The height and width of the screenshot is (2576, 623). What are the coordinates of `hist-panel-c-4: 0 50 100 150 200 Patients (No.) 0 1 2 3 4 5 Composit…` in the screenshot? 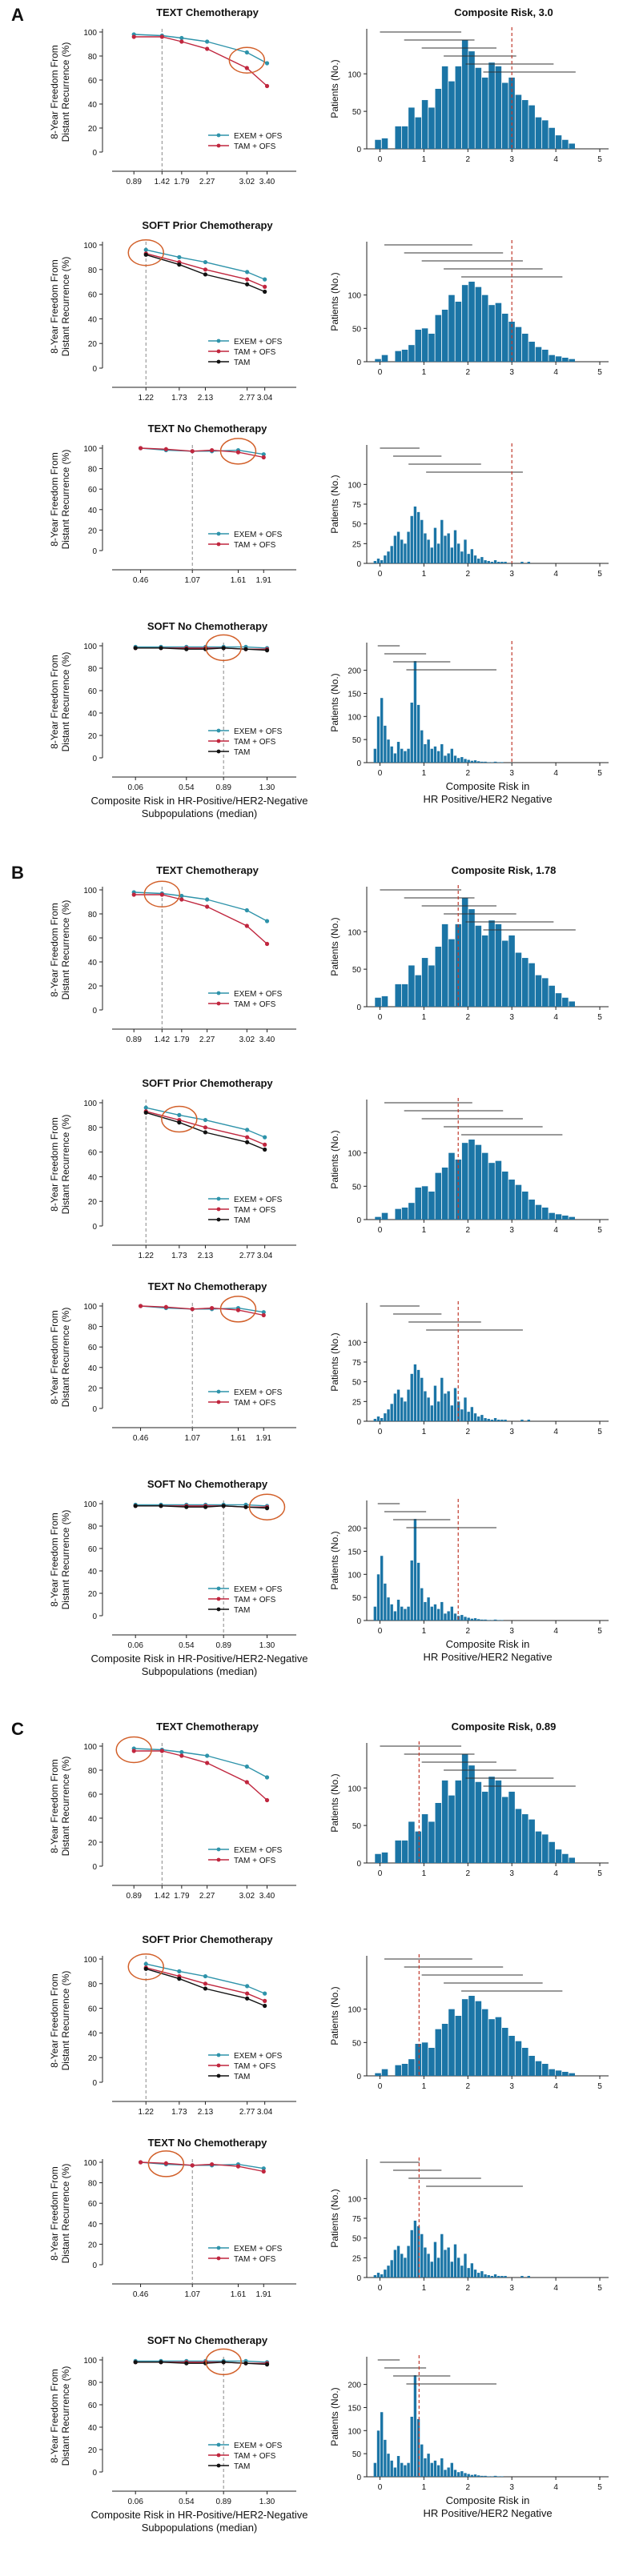 It's located at (469, 2437).